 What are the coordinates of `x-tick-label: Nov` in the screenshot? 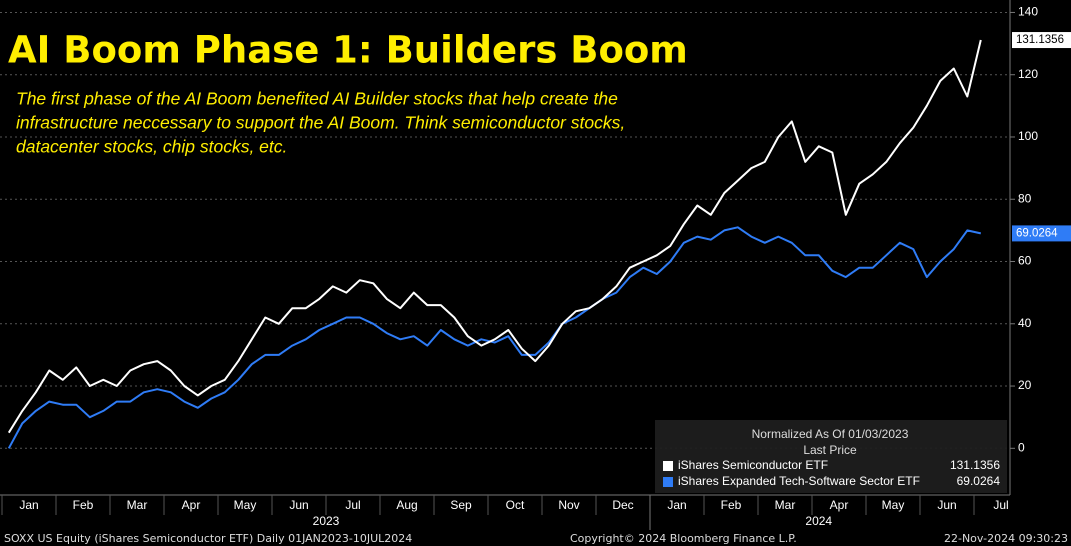 It's located at (568, 505).